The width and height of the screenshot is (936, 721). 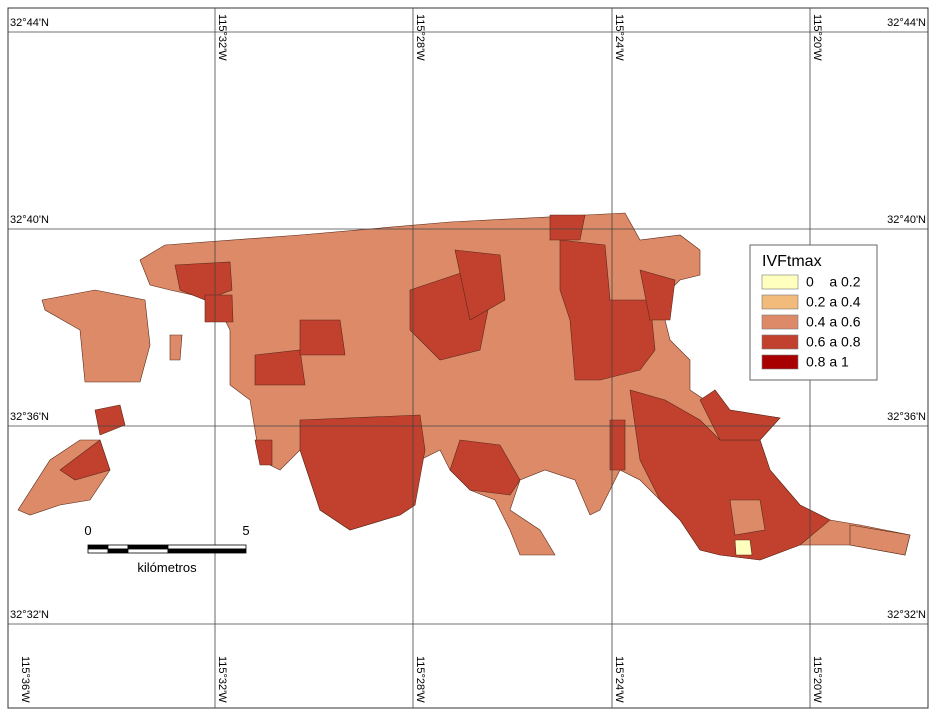 What do you see at coordinates (827, 362) in the screenshot?
I see `legend-label: 0.8 a 1` at bounding box center [827, 362].